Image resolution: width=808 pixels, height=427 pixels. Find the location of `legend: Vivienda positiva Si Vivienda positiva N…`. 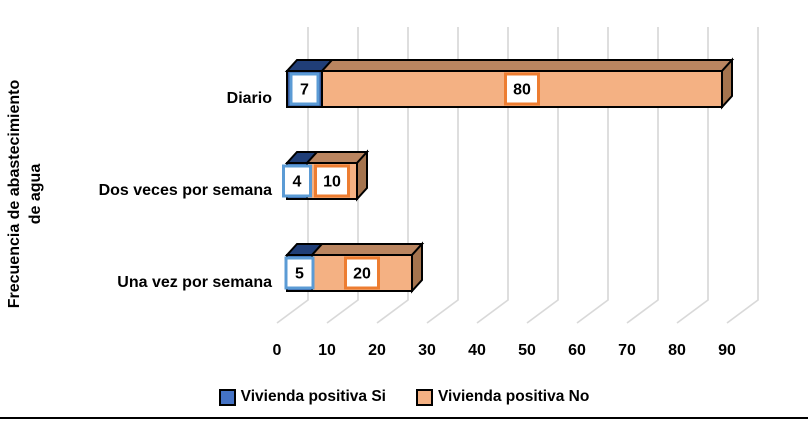

legend: Vivienda positiva Si Vivienda positiva N… is located at coordinates (404, 397).